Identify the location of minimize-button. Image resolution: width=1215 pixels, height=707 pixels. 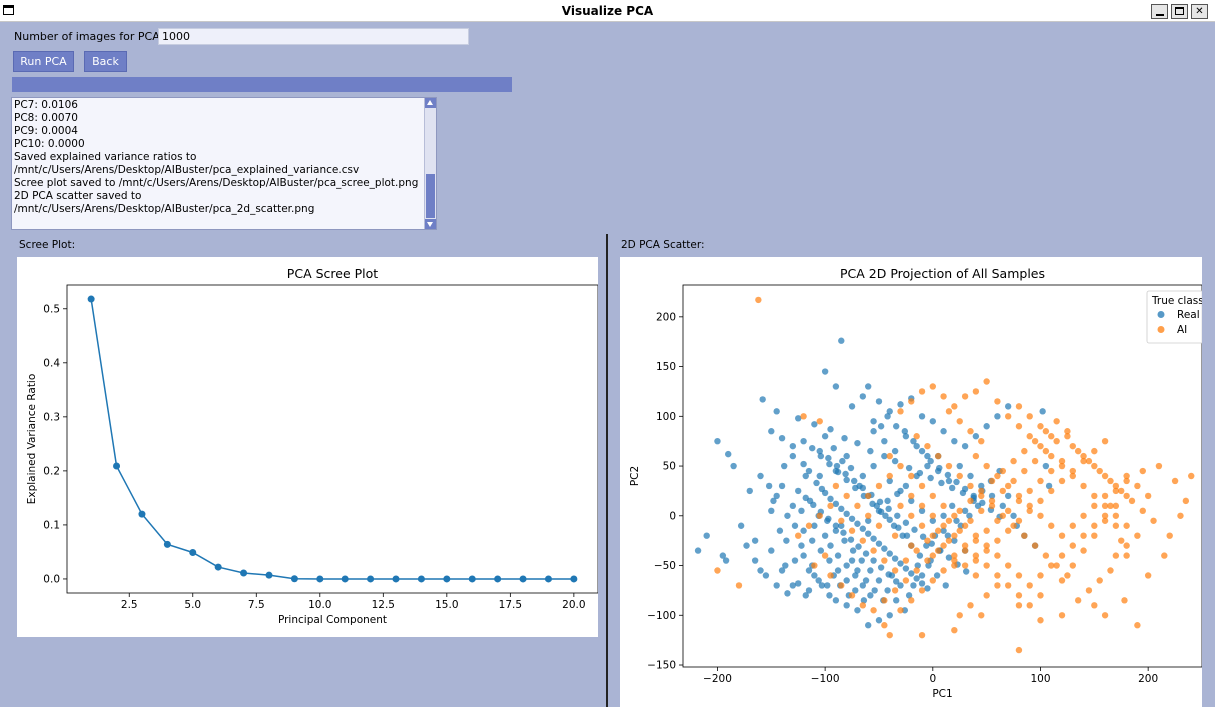
(1159, 11).